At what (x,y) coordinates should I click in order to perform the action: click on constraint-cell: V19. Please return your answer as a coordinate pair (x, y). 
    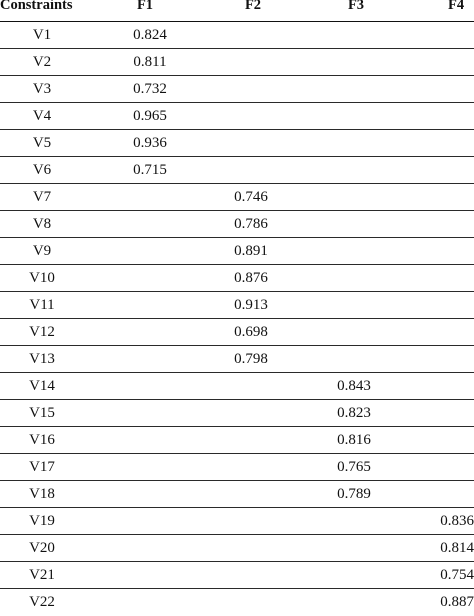
    Looking at the image, I should click on (42, 520).